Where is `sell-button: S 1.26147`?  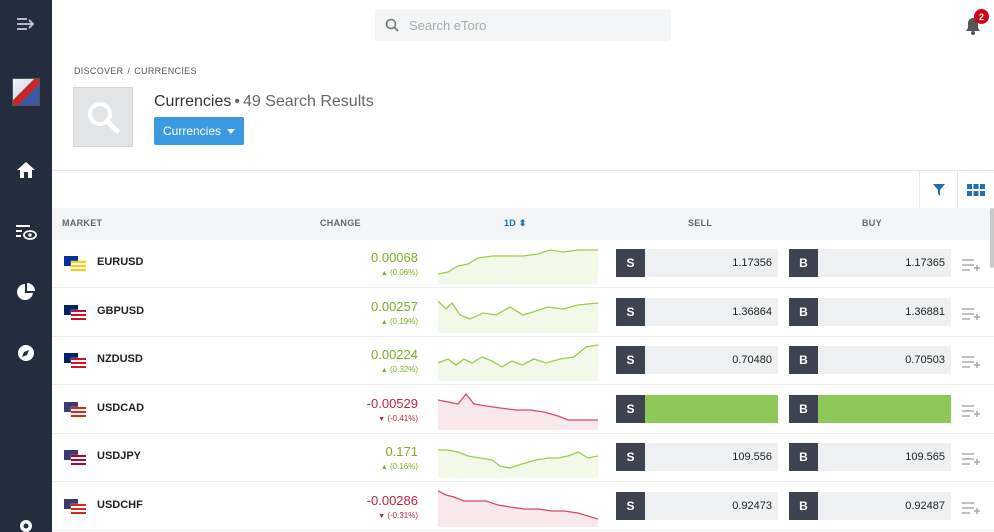
sell-button: S 1.26147 is located at coordinates (697, 408).